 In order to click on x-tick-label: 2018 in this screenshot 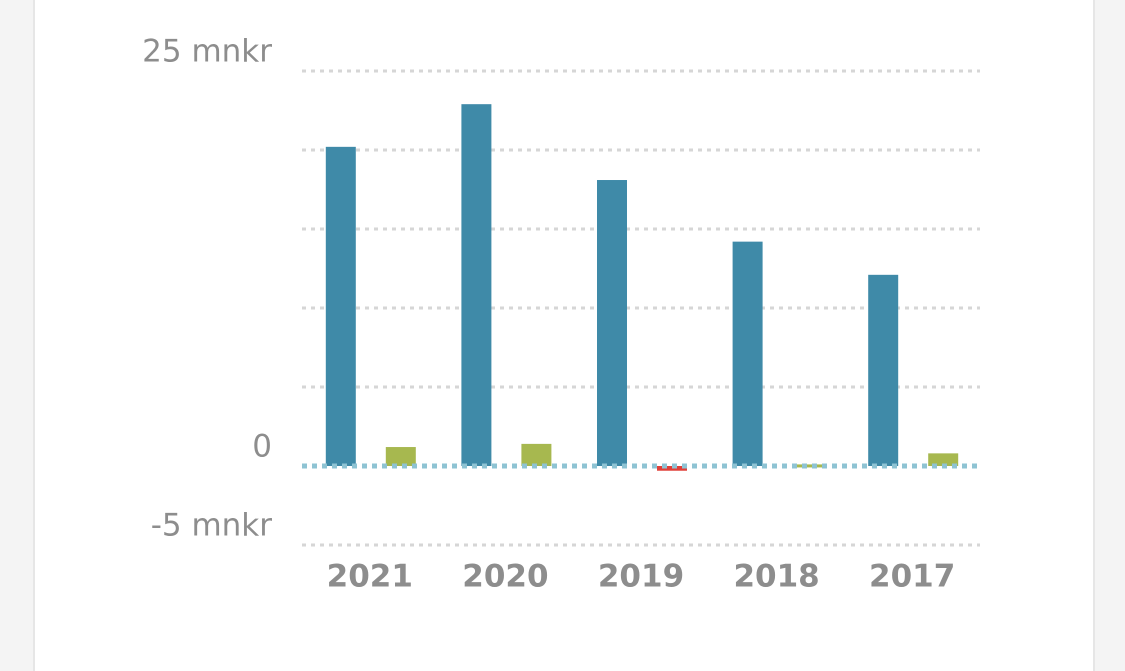, I will do `click(776, 577)`.